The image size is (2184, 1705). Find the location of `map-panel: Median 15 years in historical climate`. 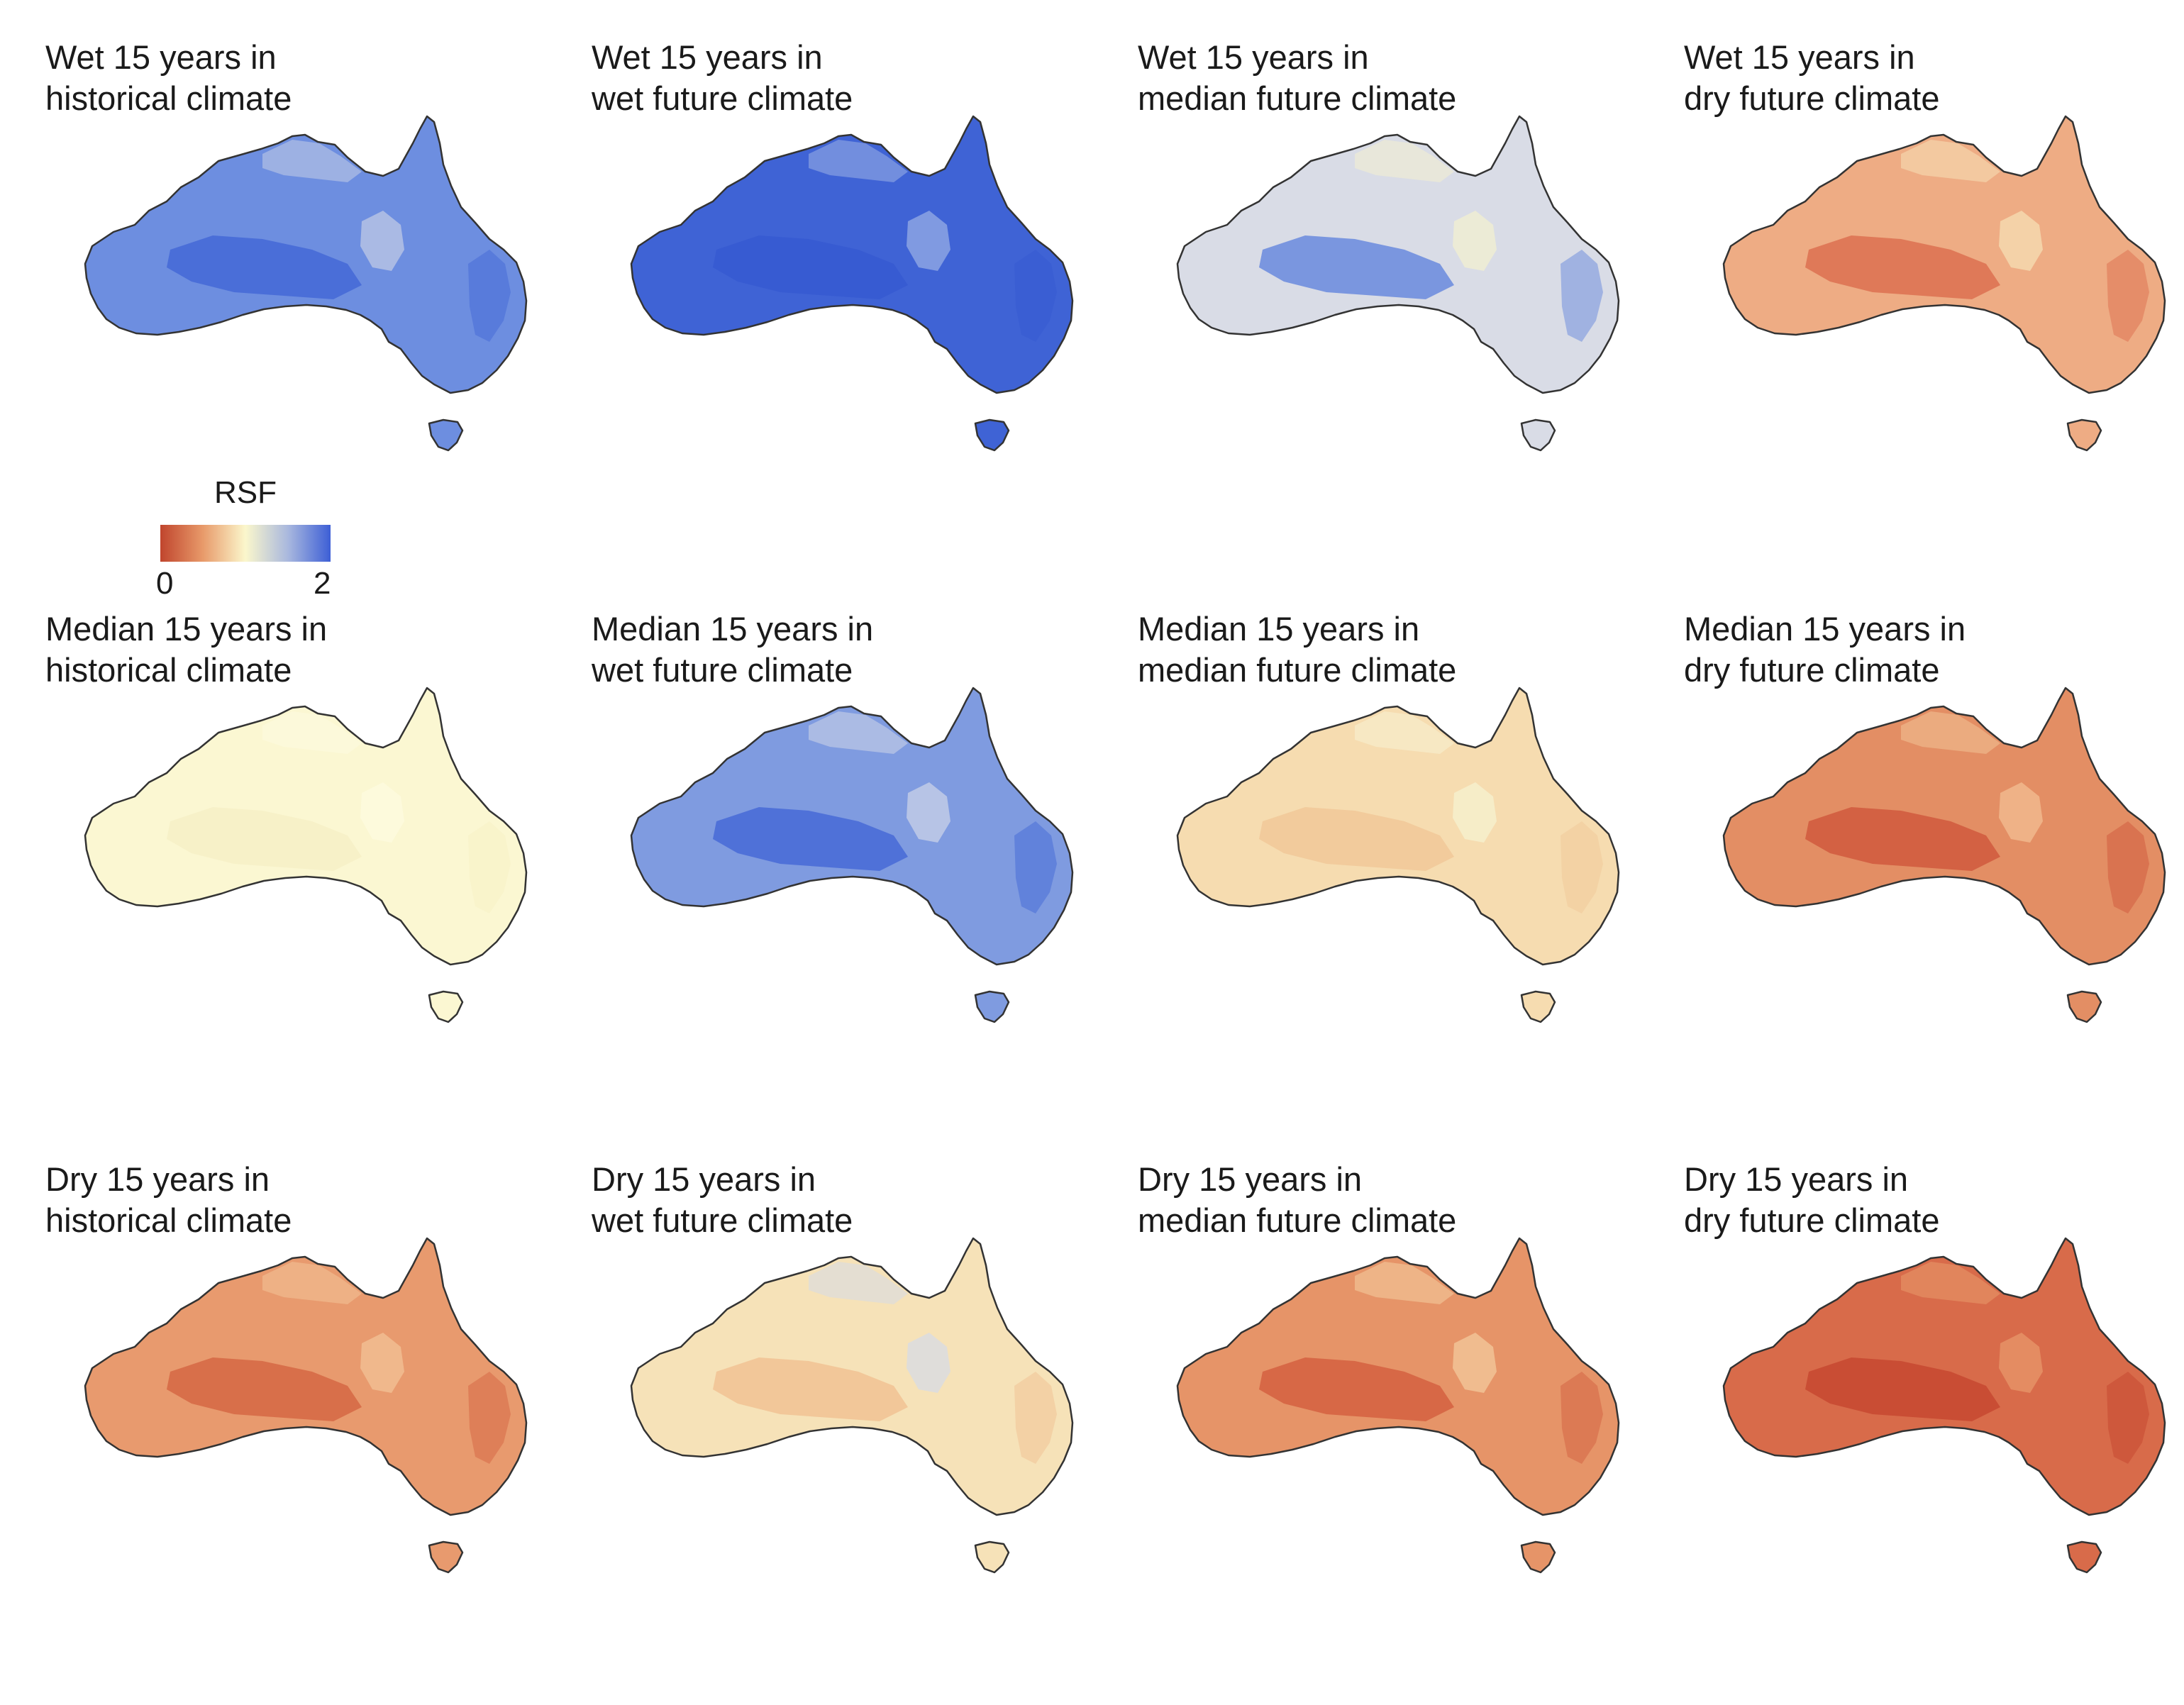

map-panel: Median 15 years in historical climate is located at coordinates (301, 882).